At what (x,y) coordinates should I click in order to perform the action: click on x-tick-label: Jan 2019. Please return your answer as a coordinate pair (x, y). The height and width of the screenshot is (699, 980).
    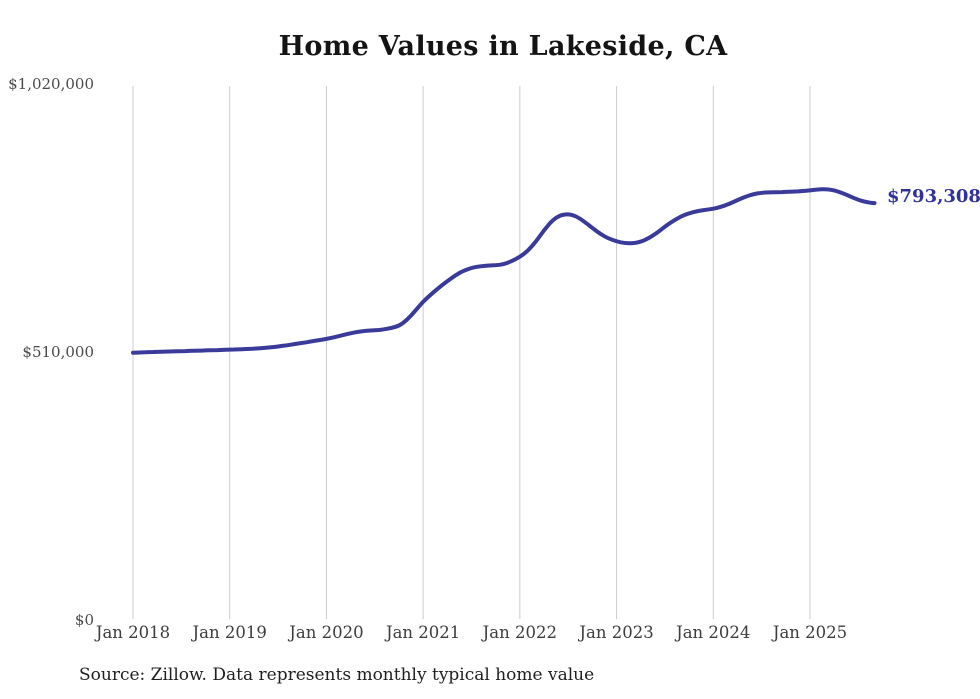
    Looking at the image, I should click on (229, 632).